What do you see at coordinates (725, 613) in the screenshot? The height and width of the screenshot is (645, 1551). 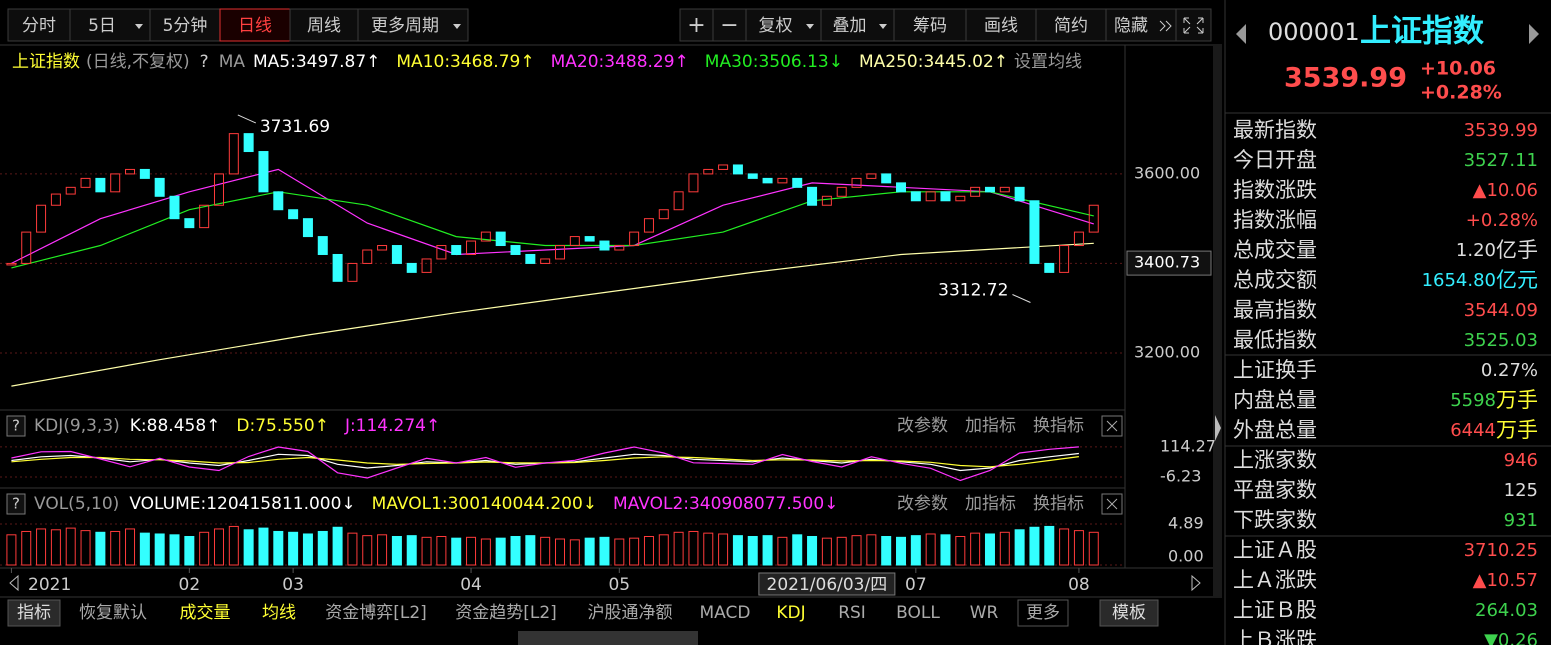 I see `tab: MACD` at bounding box center [725, 613].